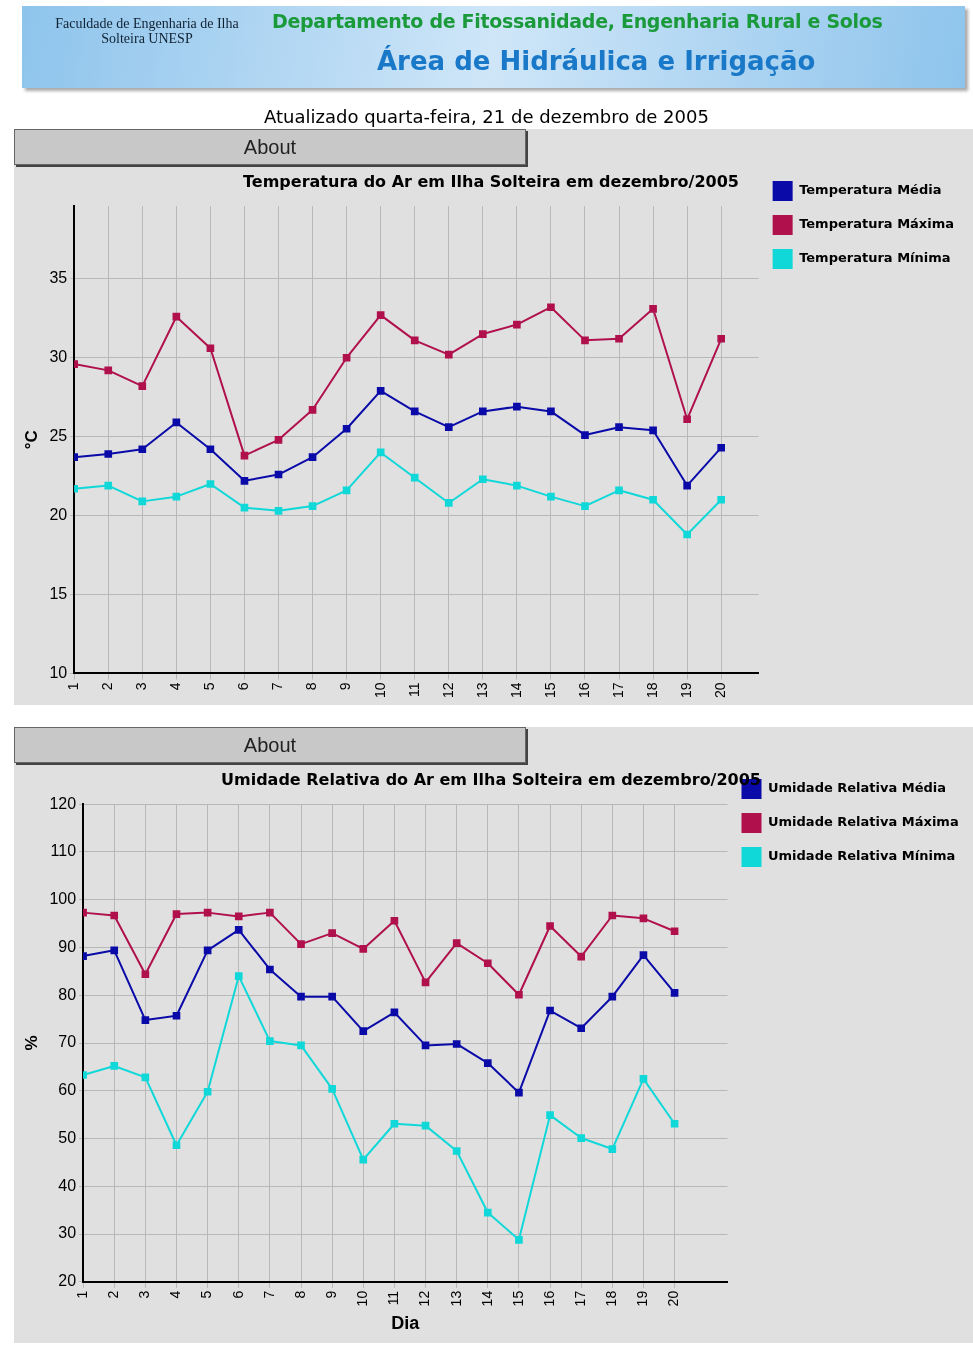 The height and width of the screenshot is (1354, 973). What do you see at coordinates (144, 1294) in the screenshot?
I see `x-tick-label: 3` at bounding box center [144, 1294].